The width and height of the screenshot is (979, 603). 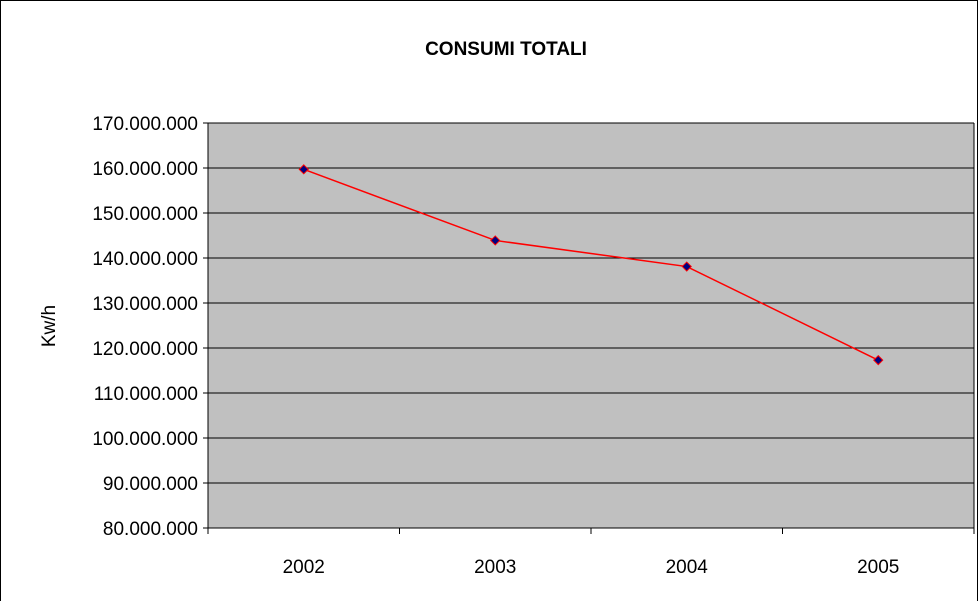 I want to click on y-tick-label: 110.000.000, so click(x=146, y=394).